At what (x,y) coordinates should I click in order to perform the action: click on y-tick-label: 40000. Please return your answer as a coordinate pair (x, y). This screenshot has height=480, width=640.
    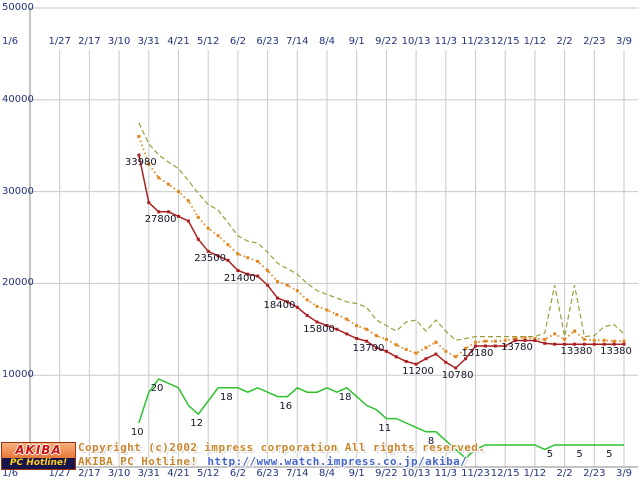
    Looking at the image, I should click on (18, 99).